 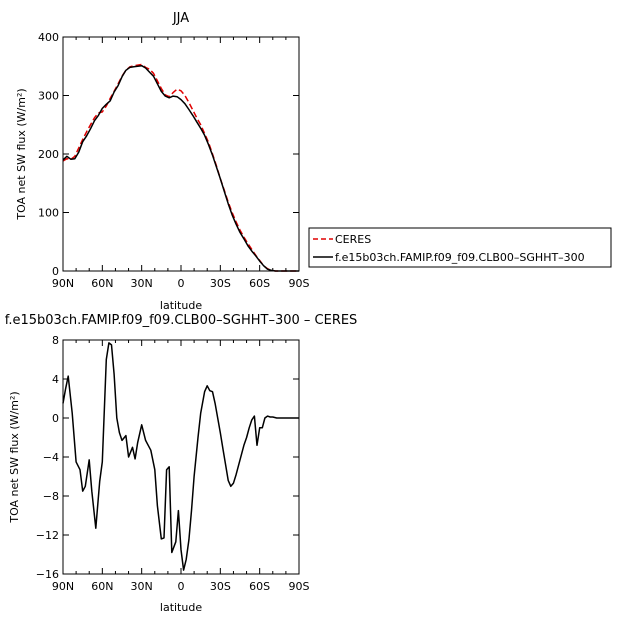 I want to click on top-ytick-label: 0, so click(x=55, y=271).